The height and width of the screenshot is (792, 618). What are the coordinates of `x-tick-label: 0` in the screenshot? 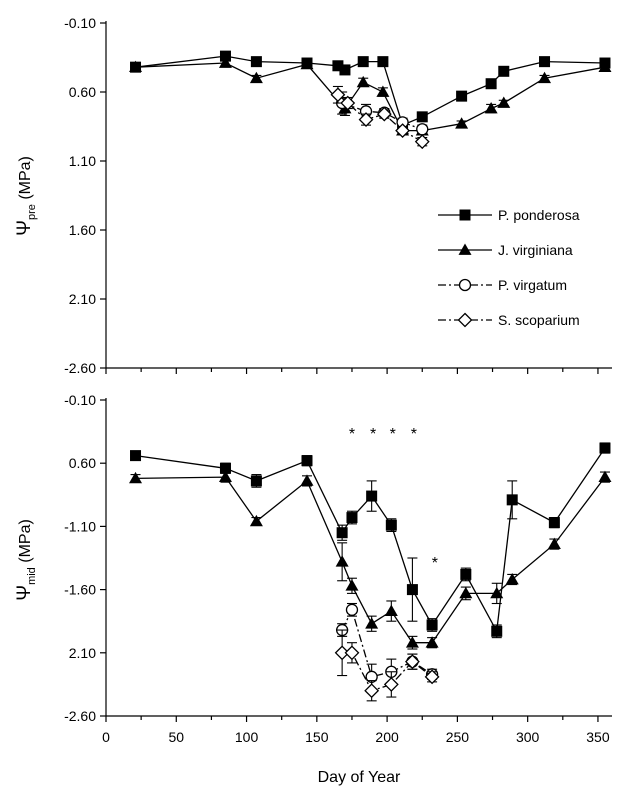 It's located at (106, 737).